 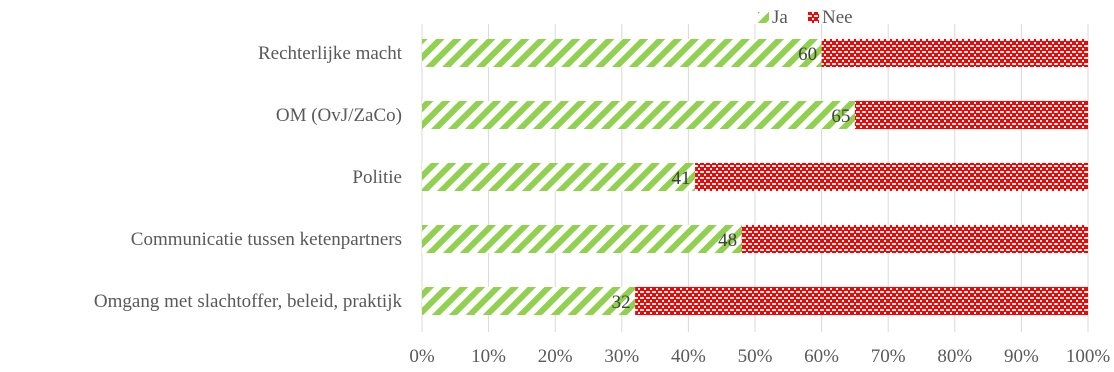 What do you see at coordinates (1021, 356) in the screenshot?
I see `x-tick-label: 90%` at bounding box center [1021, 356].